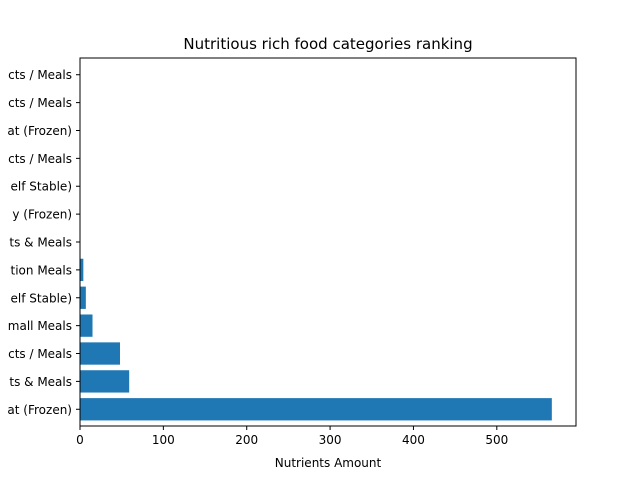 This screenshot has width=640, height=480. What do you see at coordinates (42, 215) in the screenshot?
I see `y-tick-label: y (Frozen)` at bounding box center [42, 215].